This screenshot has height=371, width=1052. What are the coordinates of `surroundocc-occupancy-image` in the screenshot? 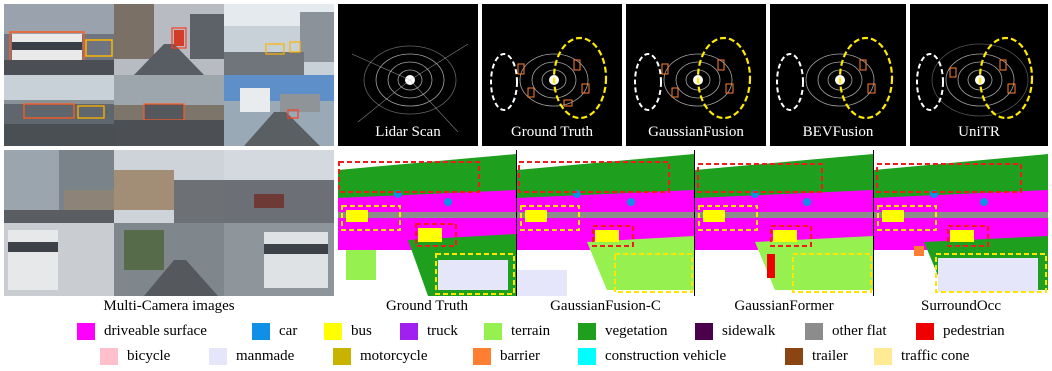 It's located at (961, 223).